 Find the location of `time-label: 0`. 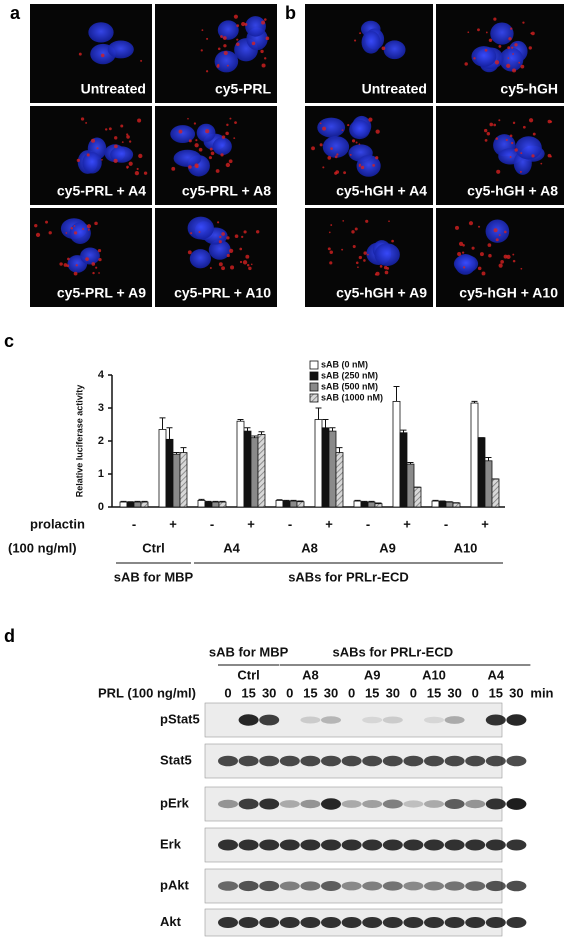

time-label: 0 is located at coordinates (289, 692).